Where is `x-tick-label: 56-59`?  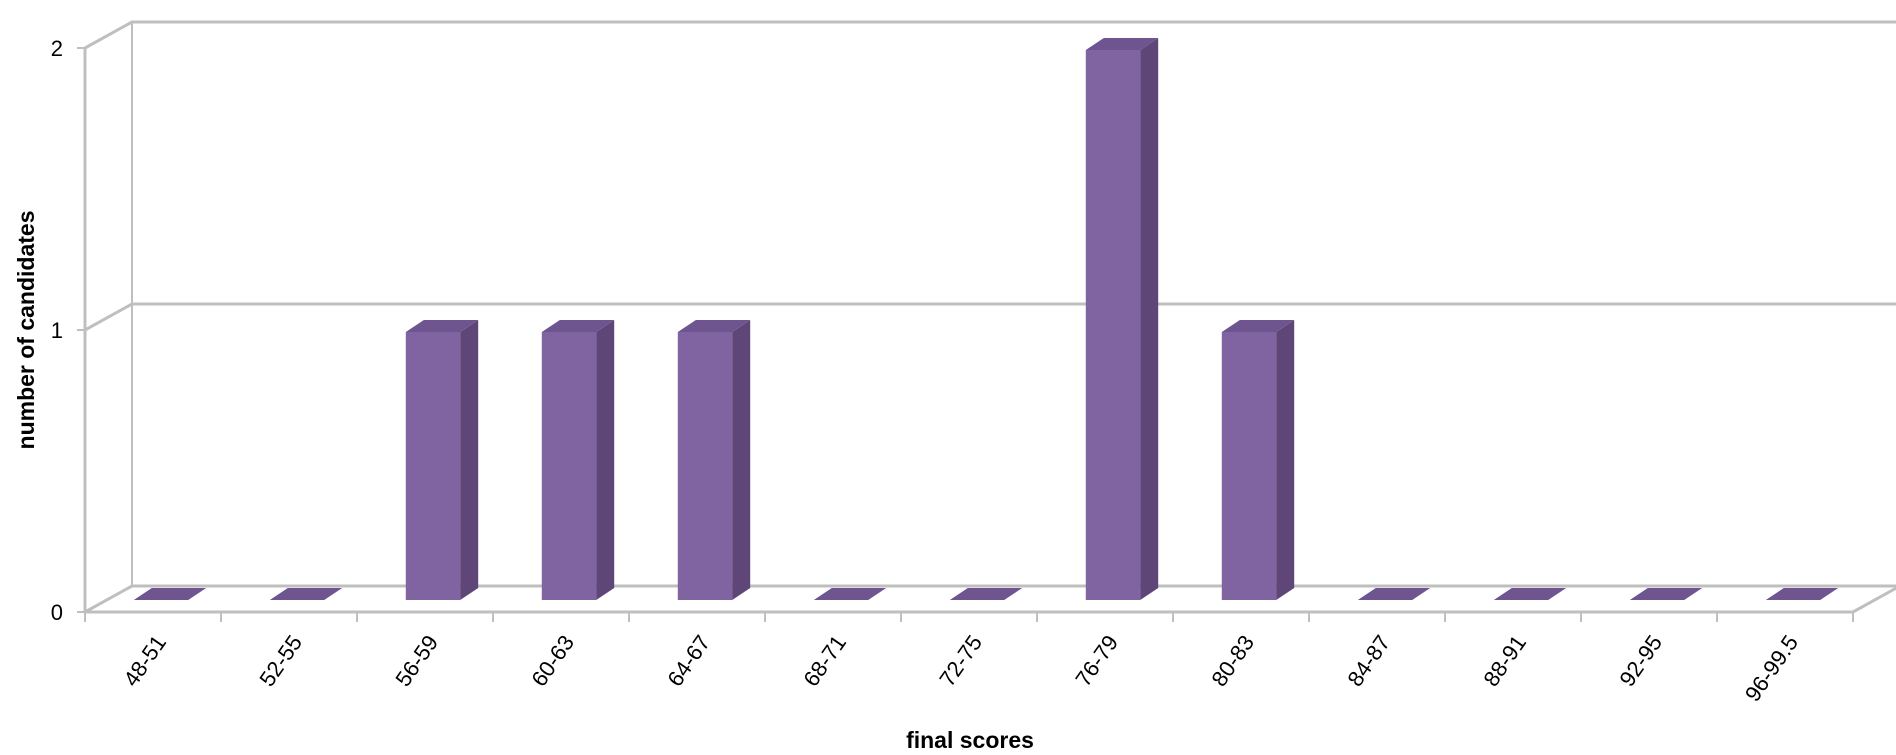
x-tick-label: 56-59 is located at coordinates (416, 661).